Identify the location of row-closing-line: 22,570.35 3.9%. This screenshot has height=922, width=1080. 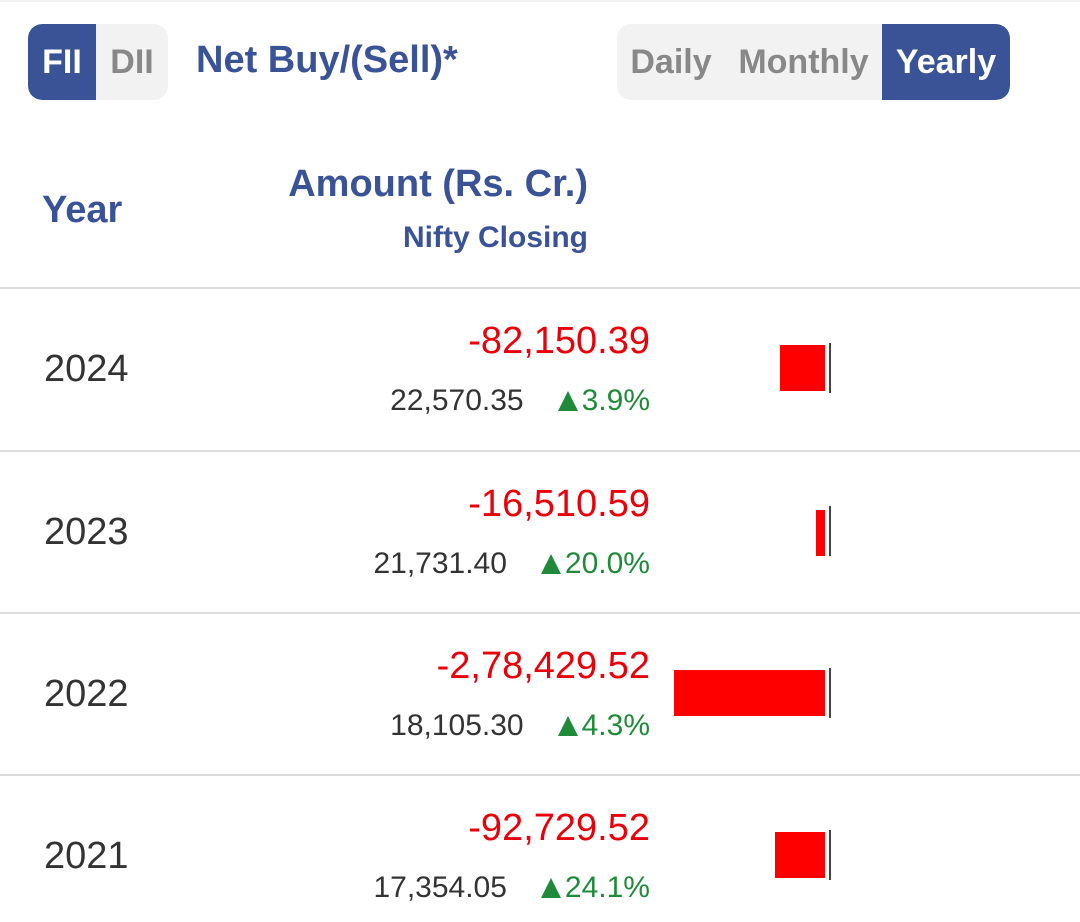
(520, 401).